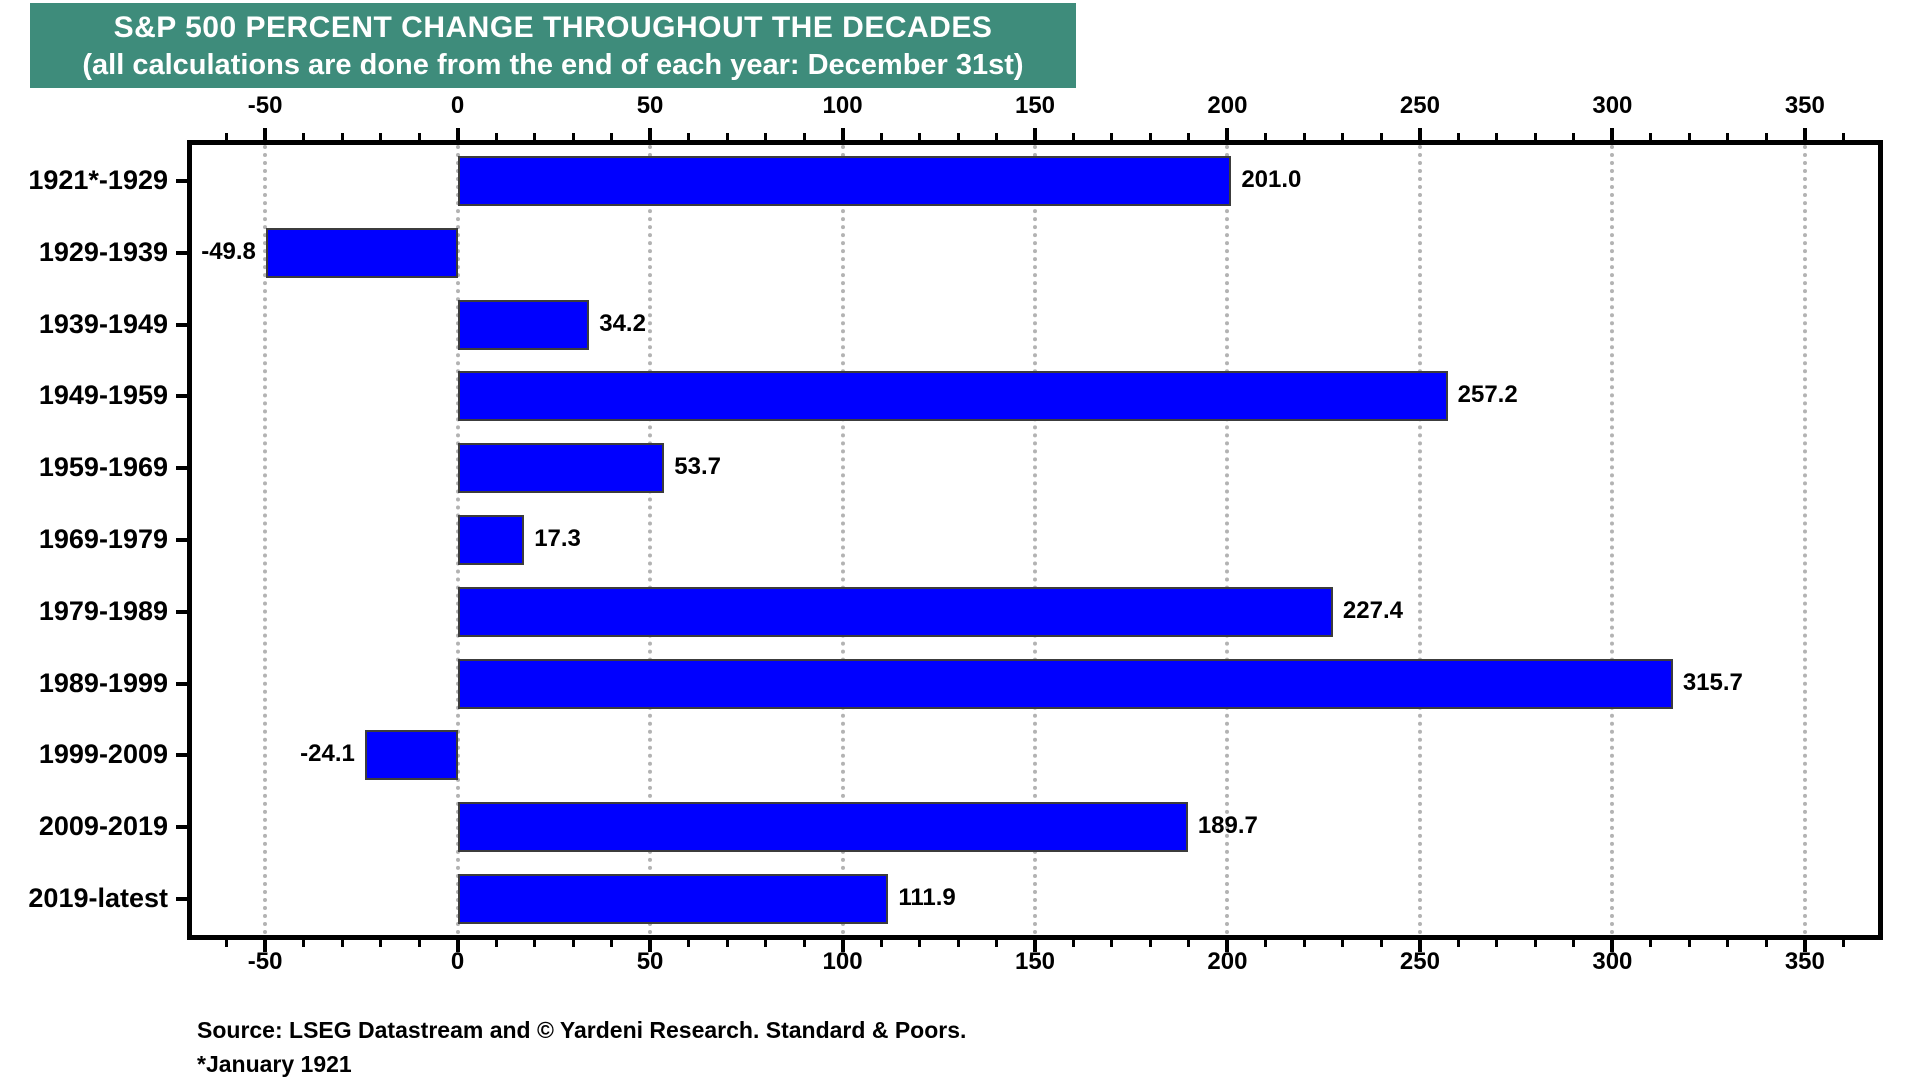 The image size is (1920, 1080). I want to click on category-label: 1949-1959, so click(103, 395).